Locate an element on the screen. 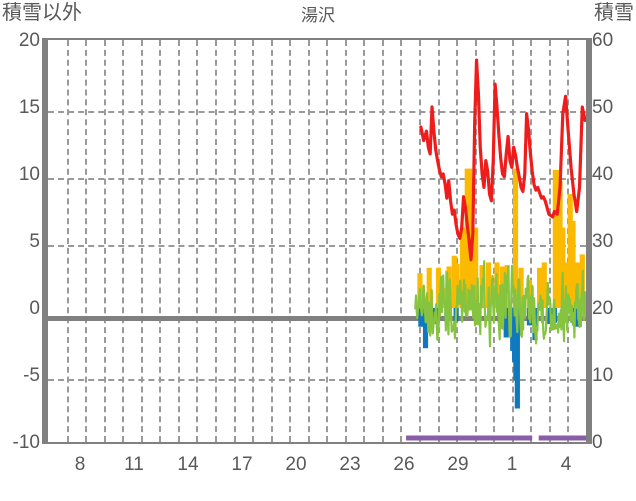 The width and height of the screenshot is (636, 501). x-tick-1: 1 is located at coordinates (512, 464).